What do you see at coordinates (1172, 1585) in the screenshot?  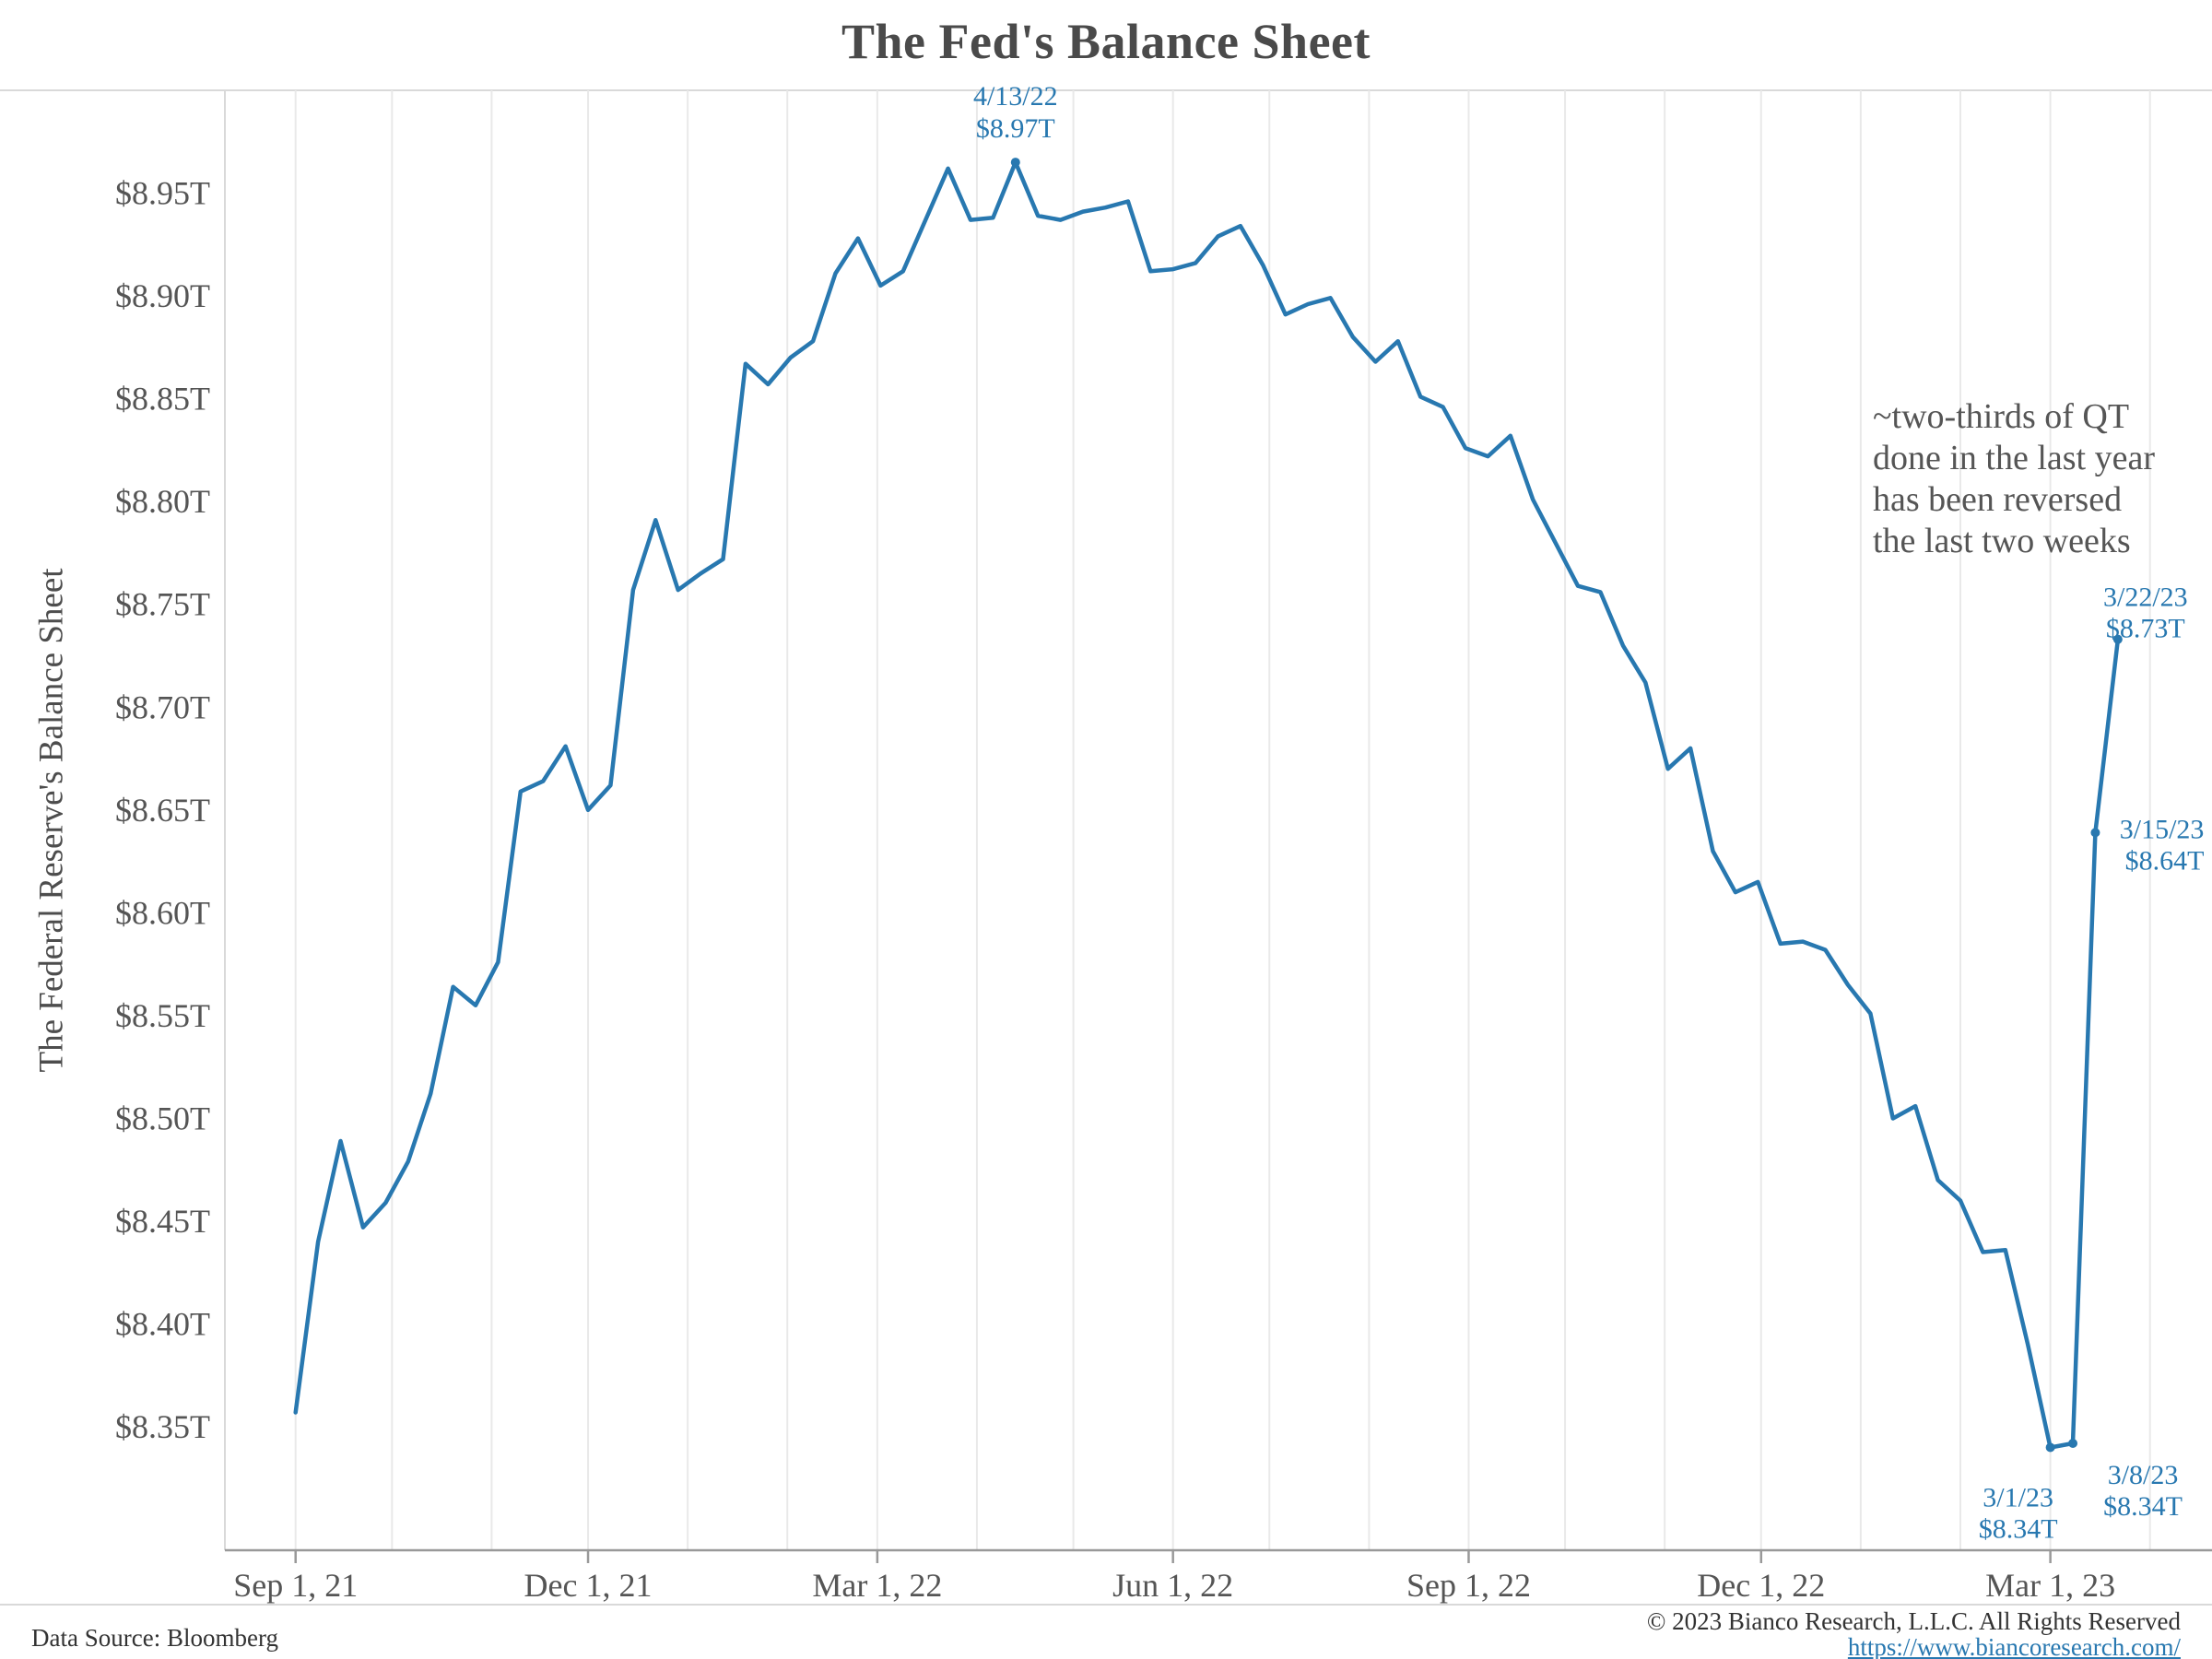 I see `x-tick-label: Jun 1, 22` at bounding box center [1172, 1585].